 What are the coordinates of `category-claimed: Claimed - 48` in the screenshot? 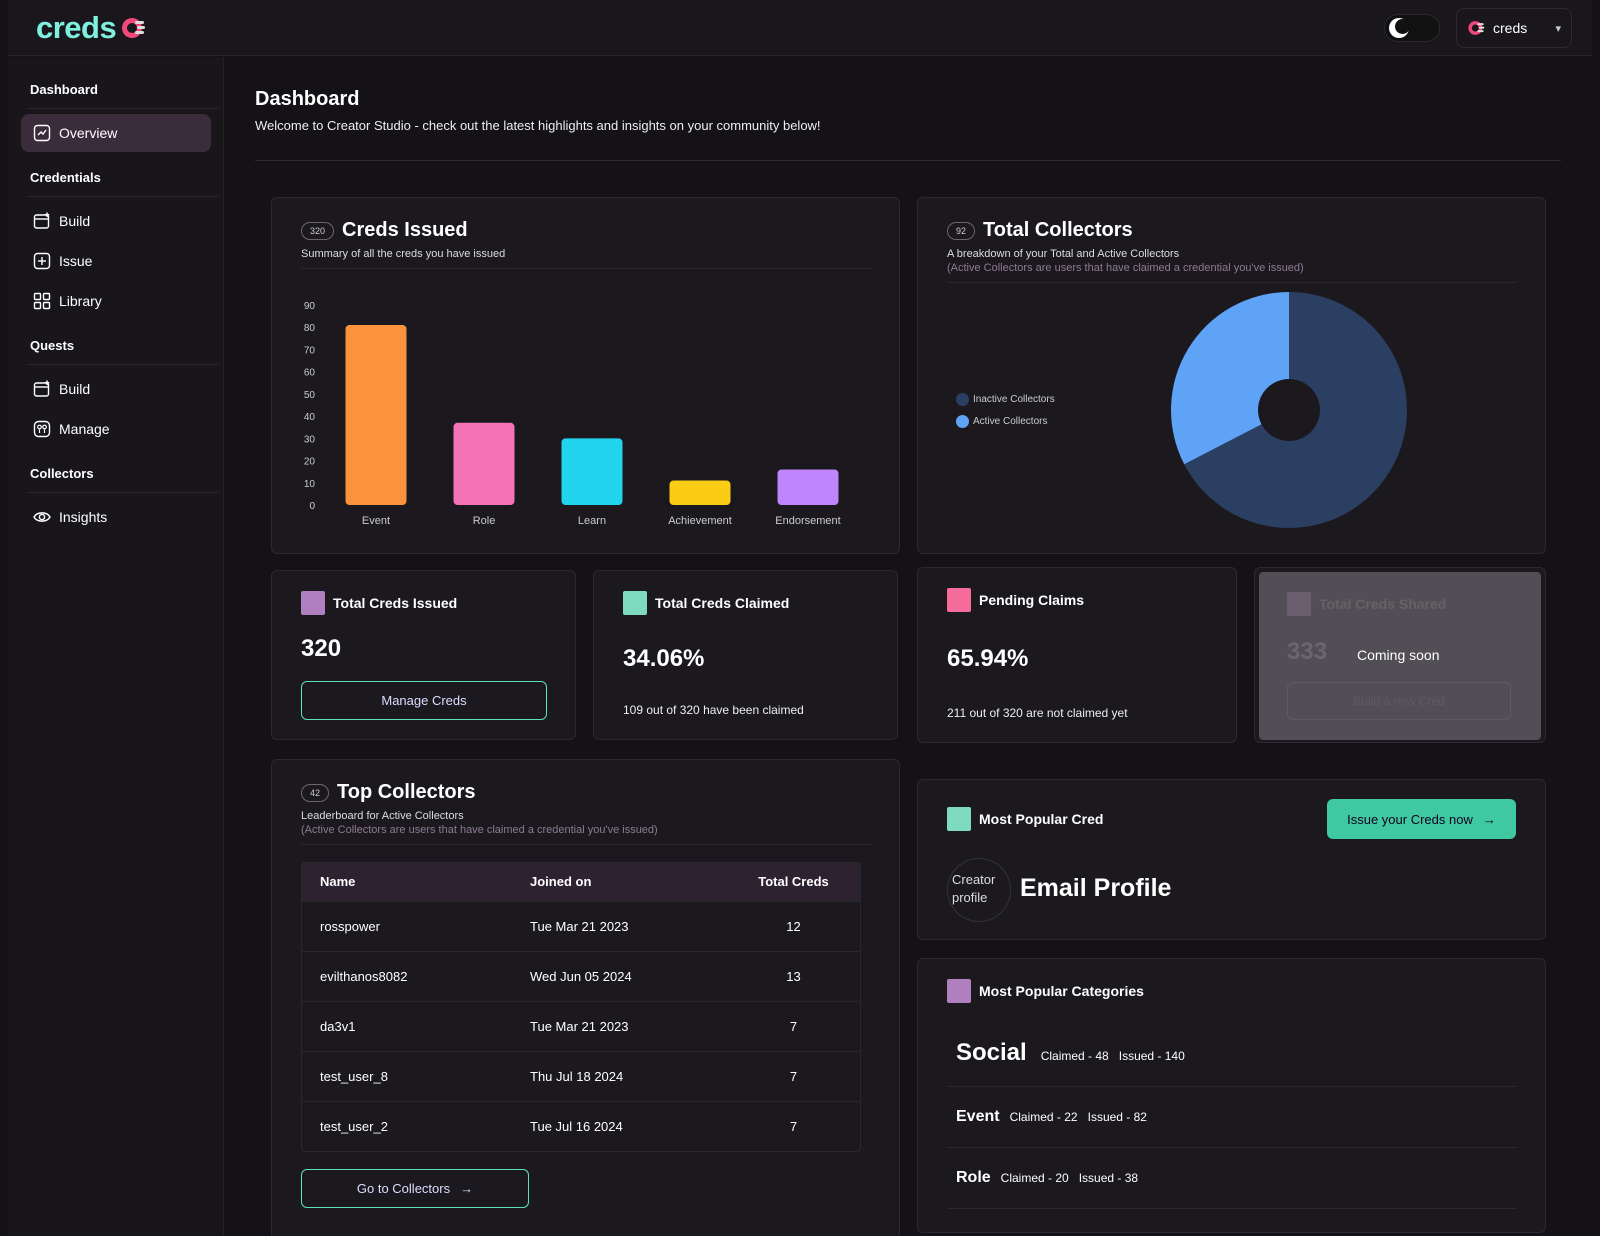 It's located at (1074, 1056).